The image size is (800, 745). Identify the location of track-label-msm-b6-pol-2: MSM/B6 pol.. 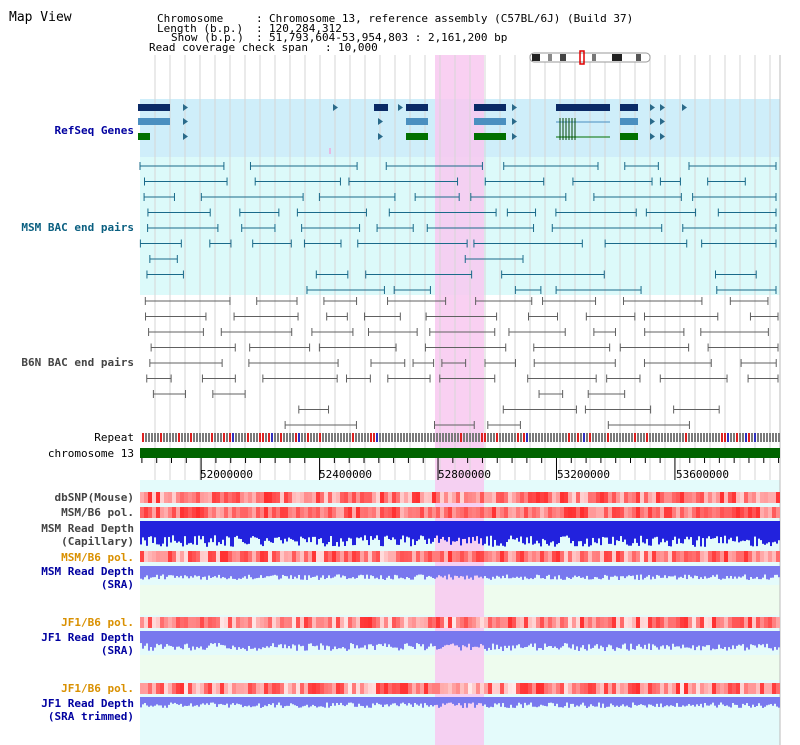
(97, 557).